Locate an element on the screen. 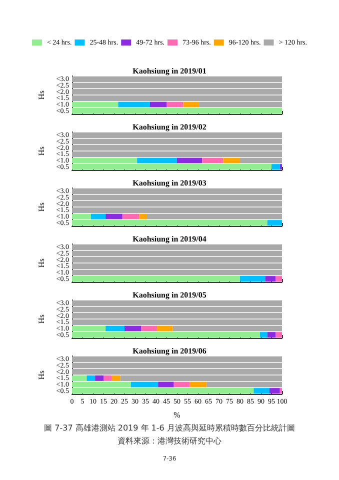  x-axis-title: % is located at coordinates (177, 415).